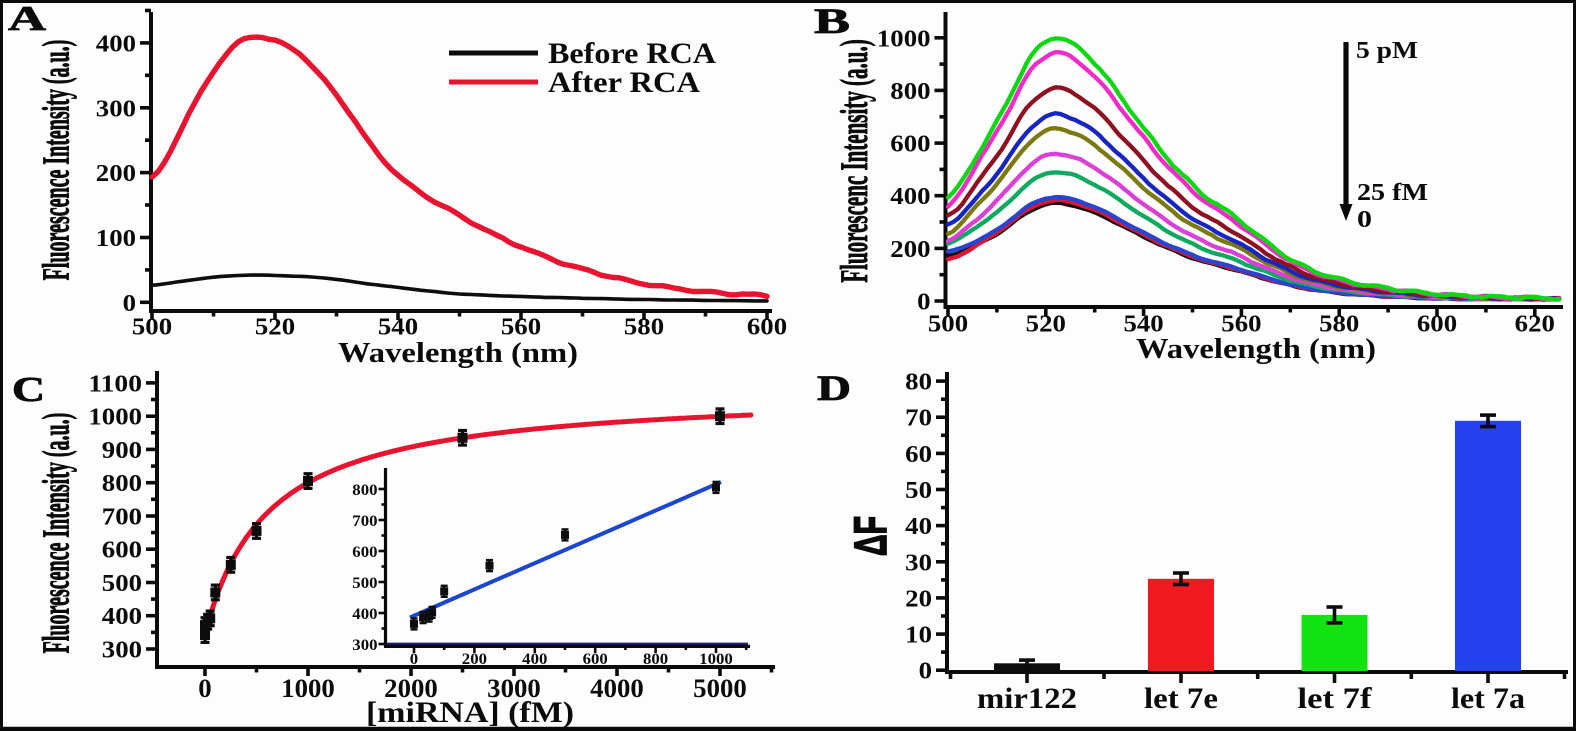  What do you see at coordinates (470, 712) in the screenshot?
I see `svg-text: [miRNA] (fM)` at bounding box center [470, 712].